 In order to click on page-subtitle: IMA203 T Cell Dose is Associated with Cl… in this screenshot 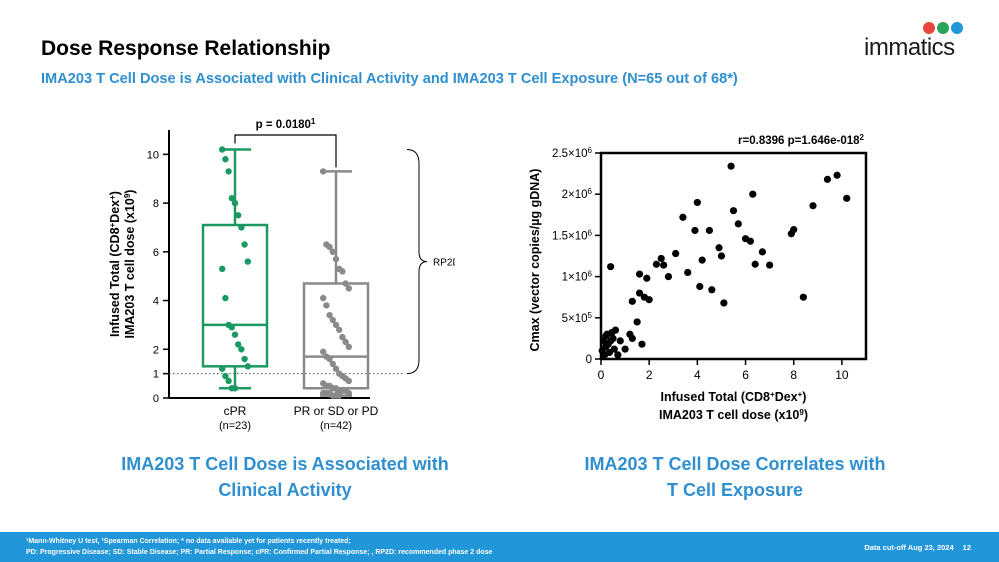, I will do `click(389, 79)`.